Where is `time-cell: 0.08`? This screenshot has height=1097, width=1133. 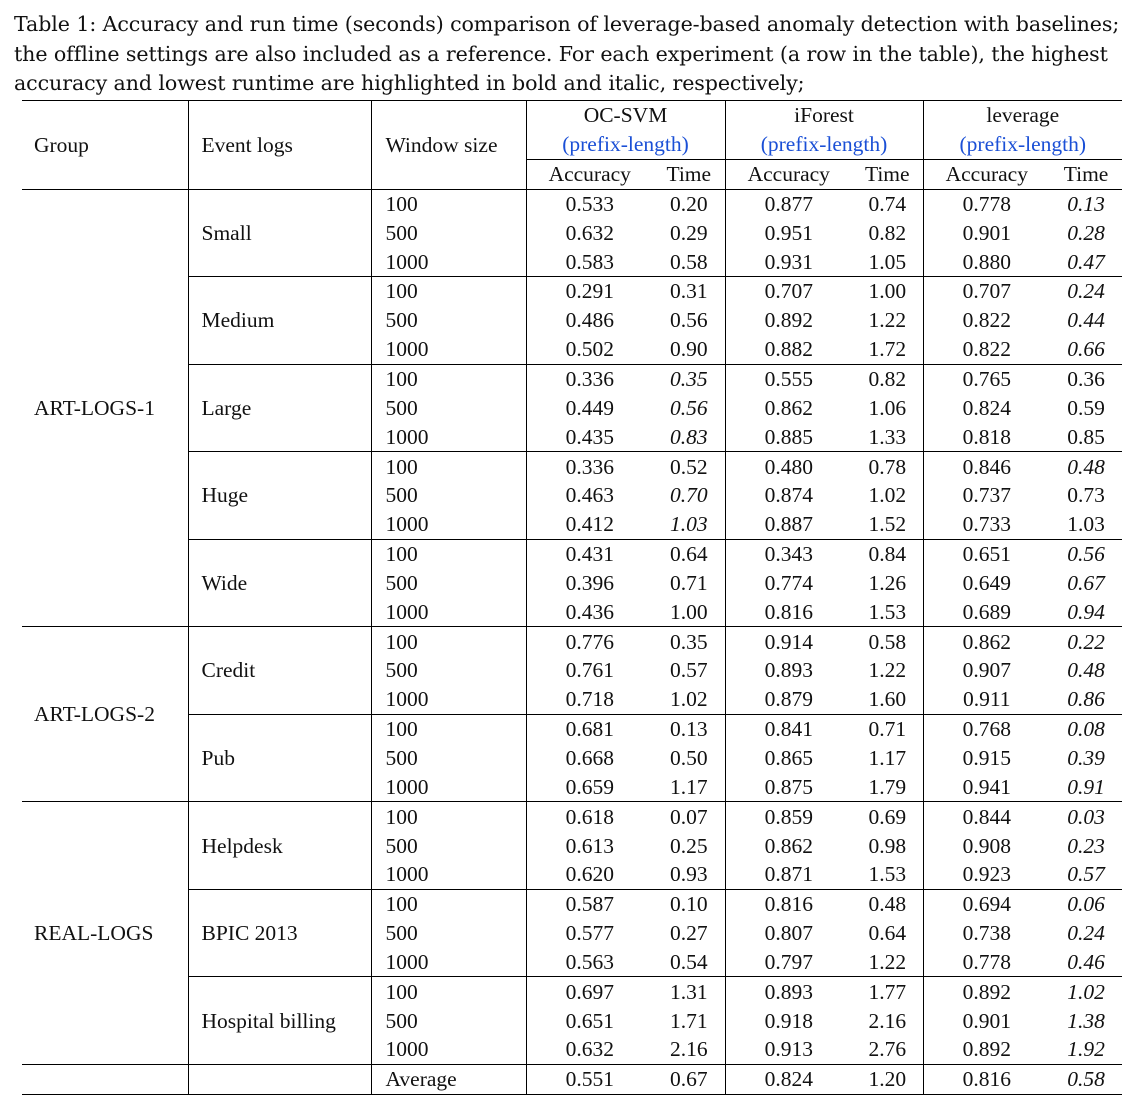 time-cell: 0.08 is located at coordinates (1086, 728).